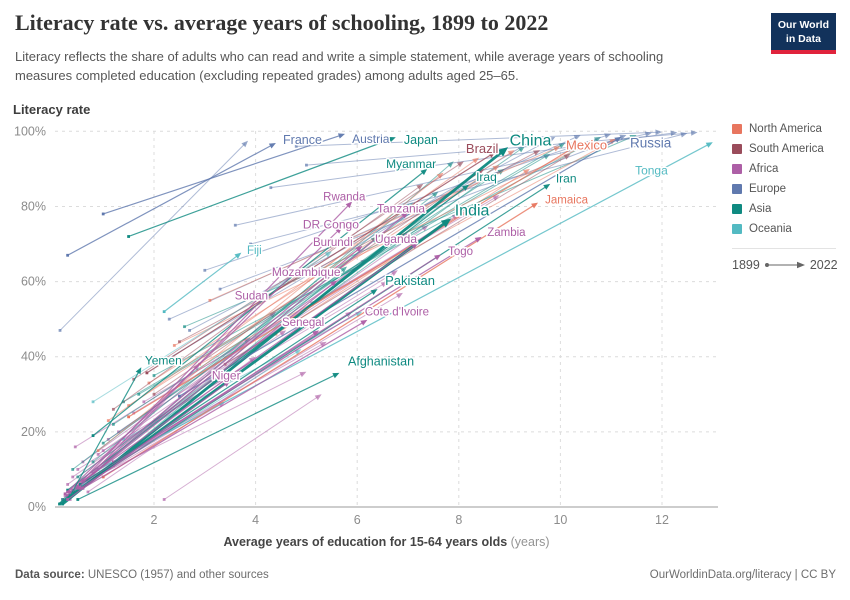 This screenshot has width=850, height=600. Describe the element at coordinates (381, 361) in the screenshot. I see `country-label-afghanistan: Afghanistan` at that location.